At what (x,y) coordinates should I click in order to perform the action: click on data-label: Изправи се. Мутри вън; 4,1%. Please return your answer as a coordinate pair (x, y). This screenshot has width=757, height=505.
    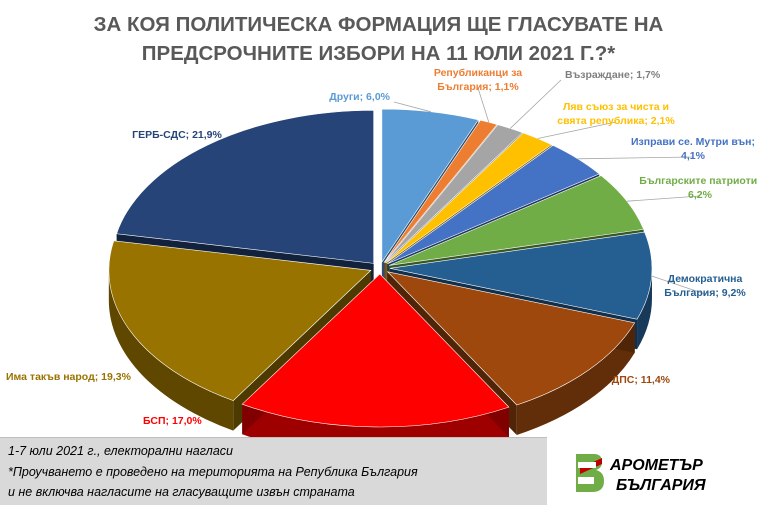
    Looking at the image, I should click on (693, 149).